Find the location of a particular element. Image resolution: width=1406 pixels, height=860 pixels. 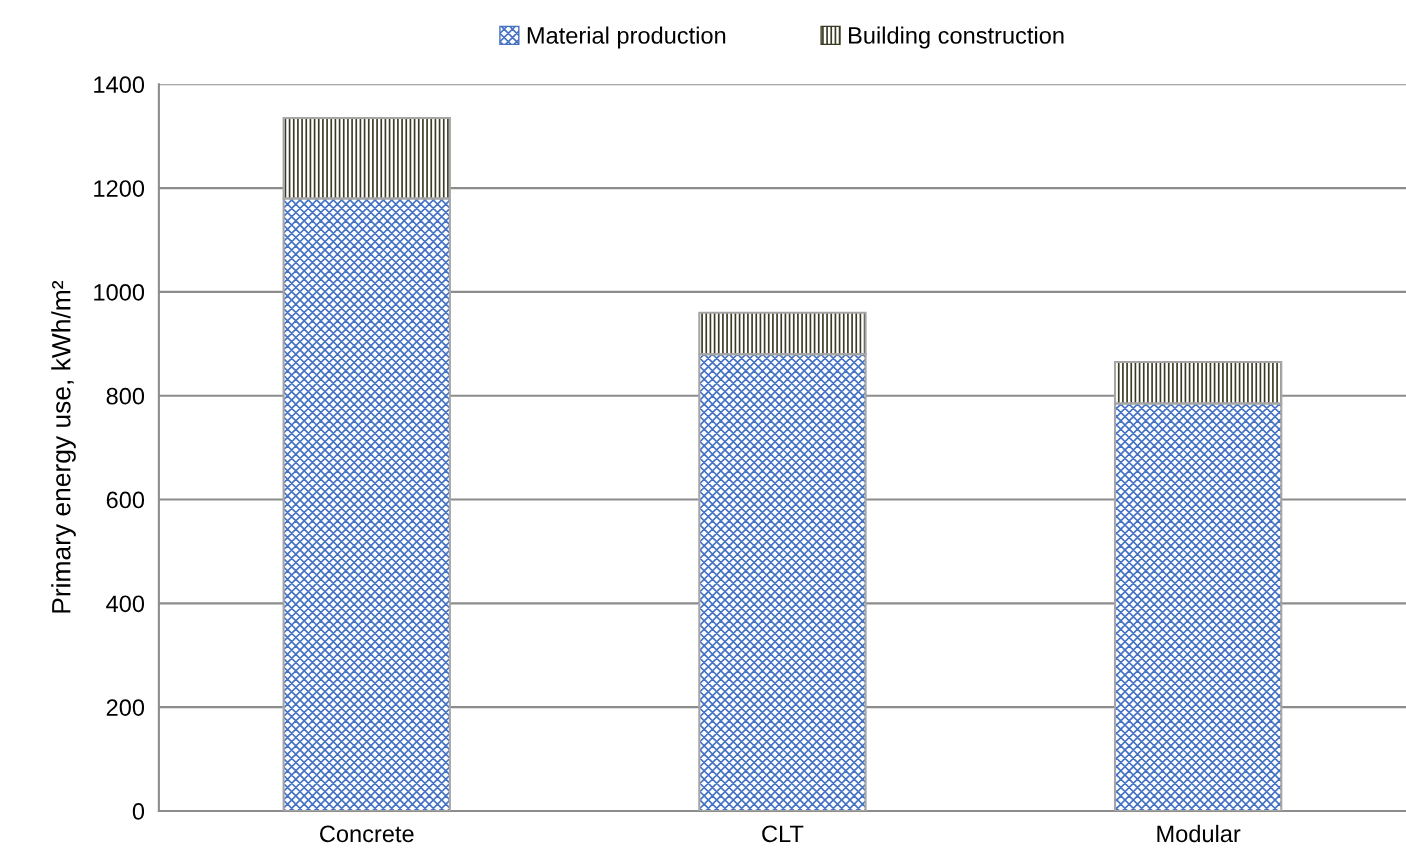

y-tick-label: 1000 is located at coordinates (119, 292).